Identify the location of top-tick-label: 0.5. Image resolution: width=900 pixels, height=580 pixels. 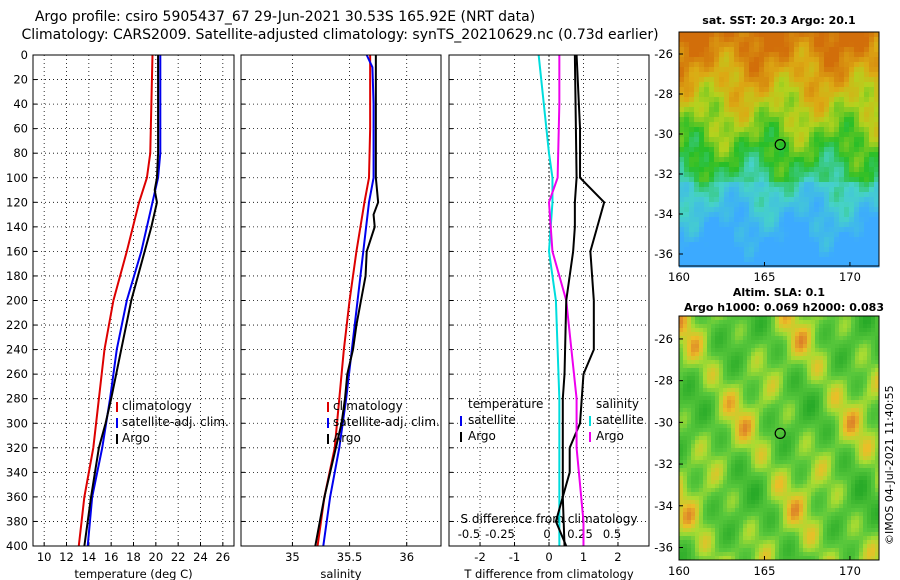
(612, 534).